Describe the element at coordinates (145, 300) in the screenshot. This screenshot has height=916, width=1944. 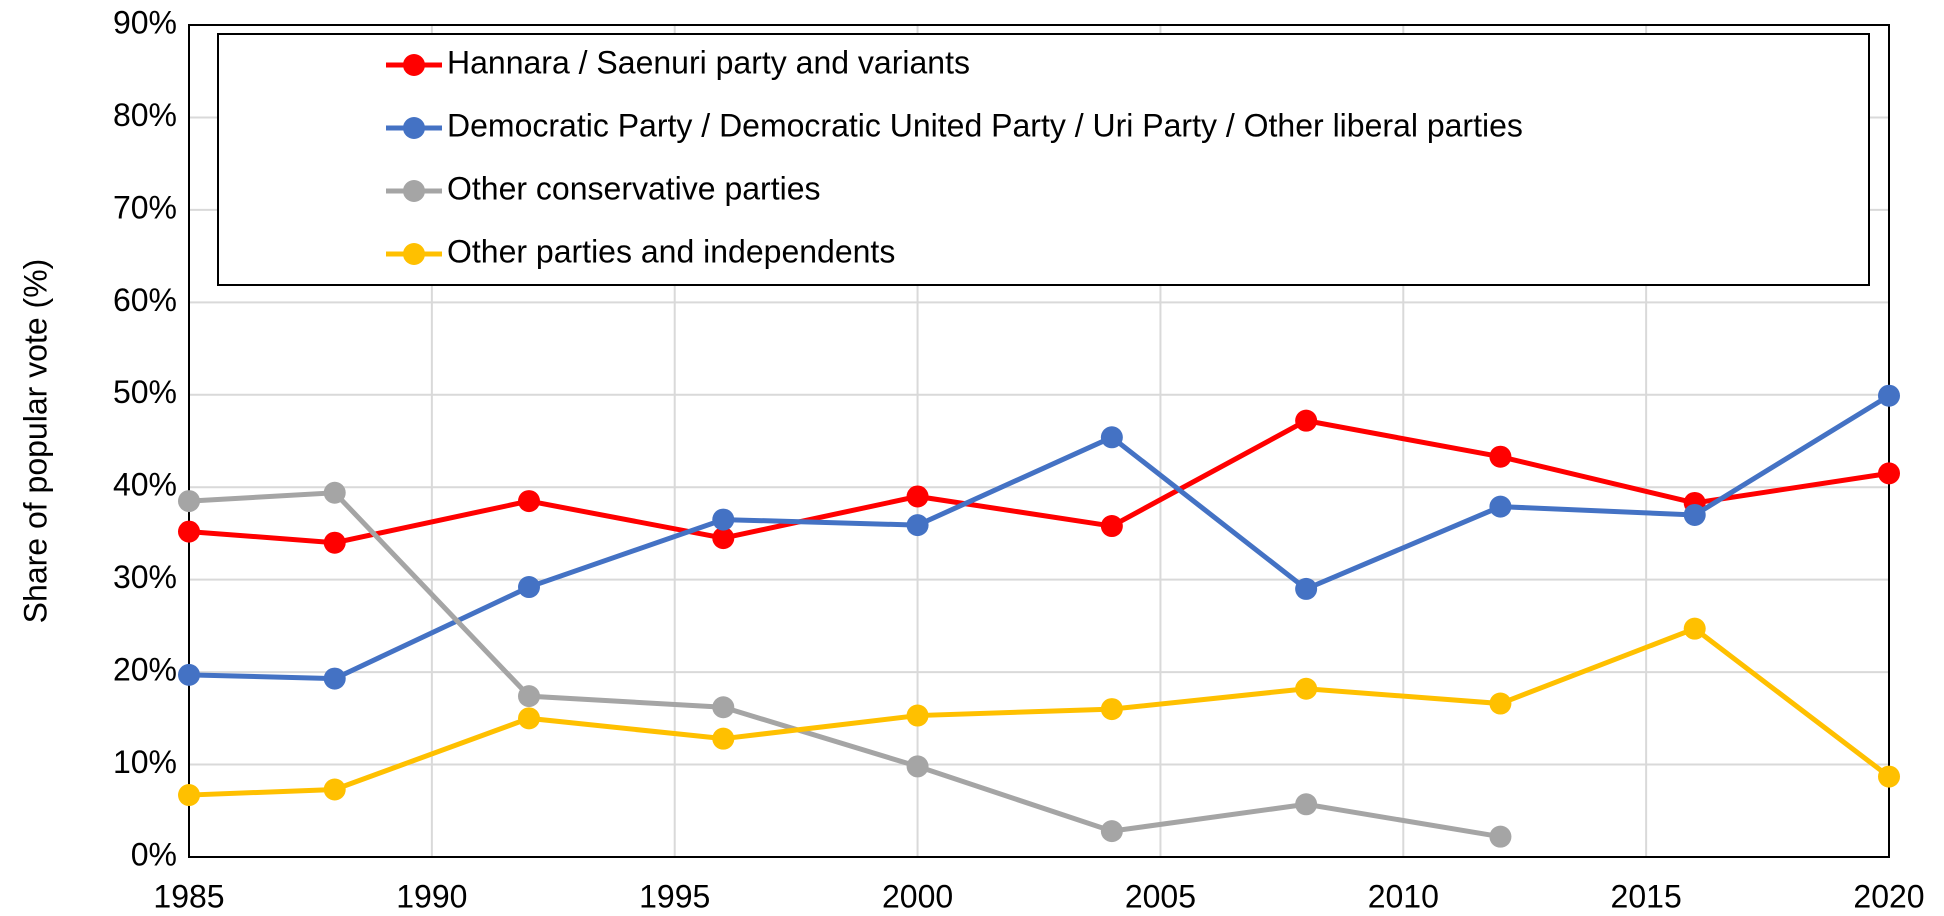
I see `y-tick-label: 60%` at that location.